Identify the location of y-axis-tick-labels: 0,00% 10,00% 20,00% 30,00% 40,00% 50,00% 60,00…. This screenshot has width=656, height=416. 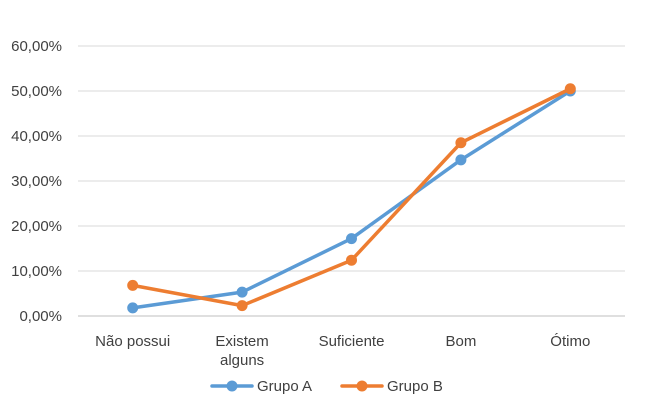
(36, 181).